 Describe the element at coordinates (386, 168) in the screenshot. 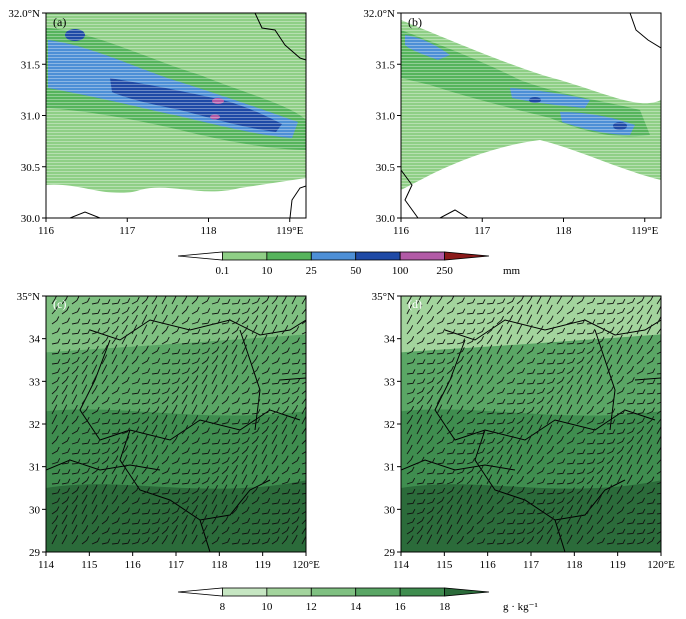

I see `y-tick-label: 30.5` at that location.